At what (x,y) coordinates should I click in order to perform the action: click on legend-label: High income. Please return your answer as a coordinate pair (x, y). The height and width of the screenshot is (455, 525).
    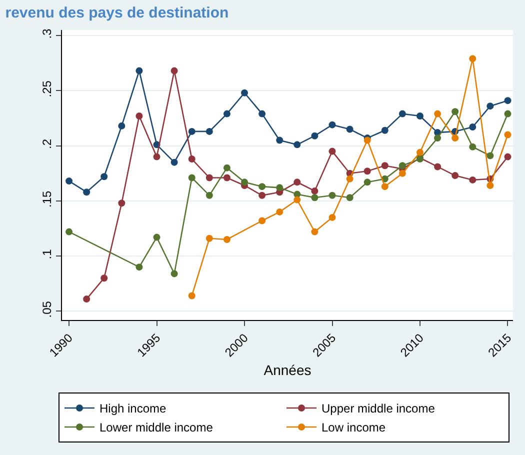
    Looking at the image, I should click on (133, 409).